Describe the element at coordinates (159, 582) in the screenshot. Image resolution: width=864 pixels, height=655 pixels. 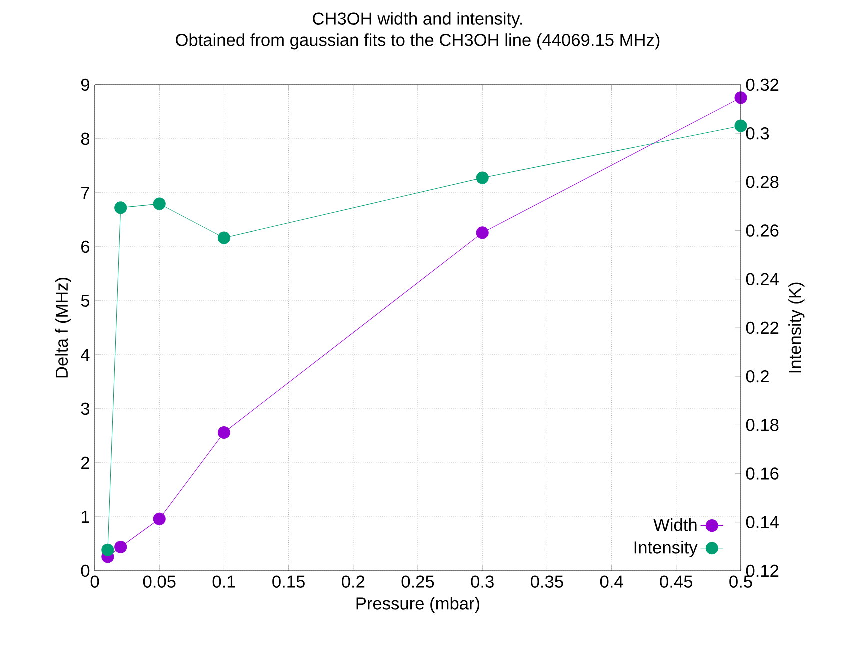
I see `x-tick-label: 0.05` at that location.